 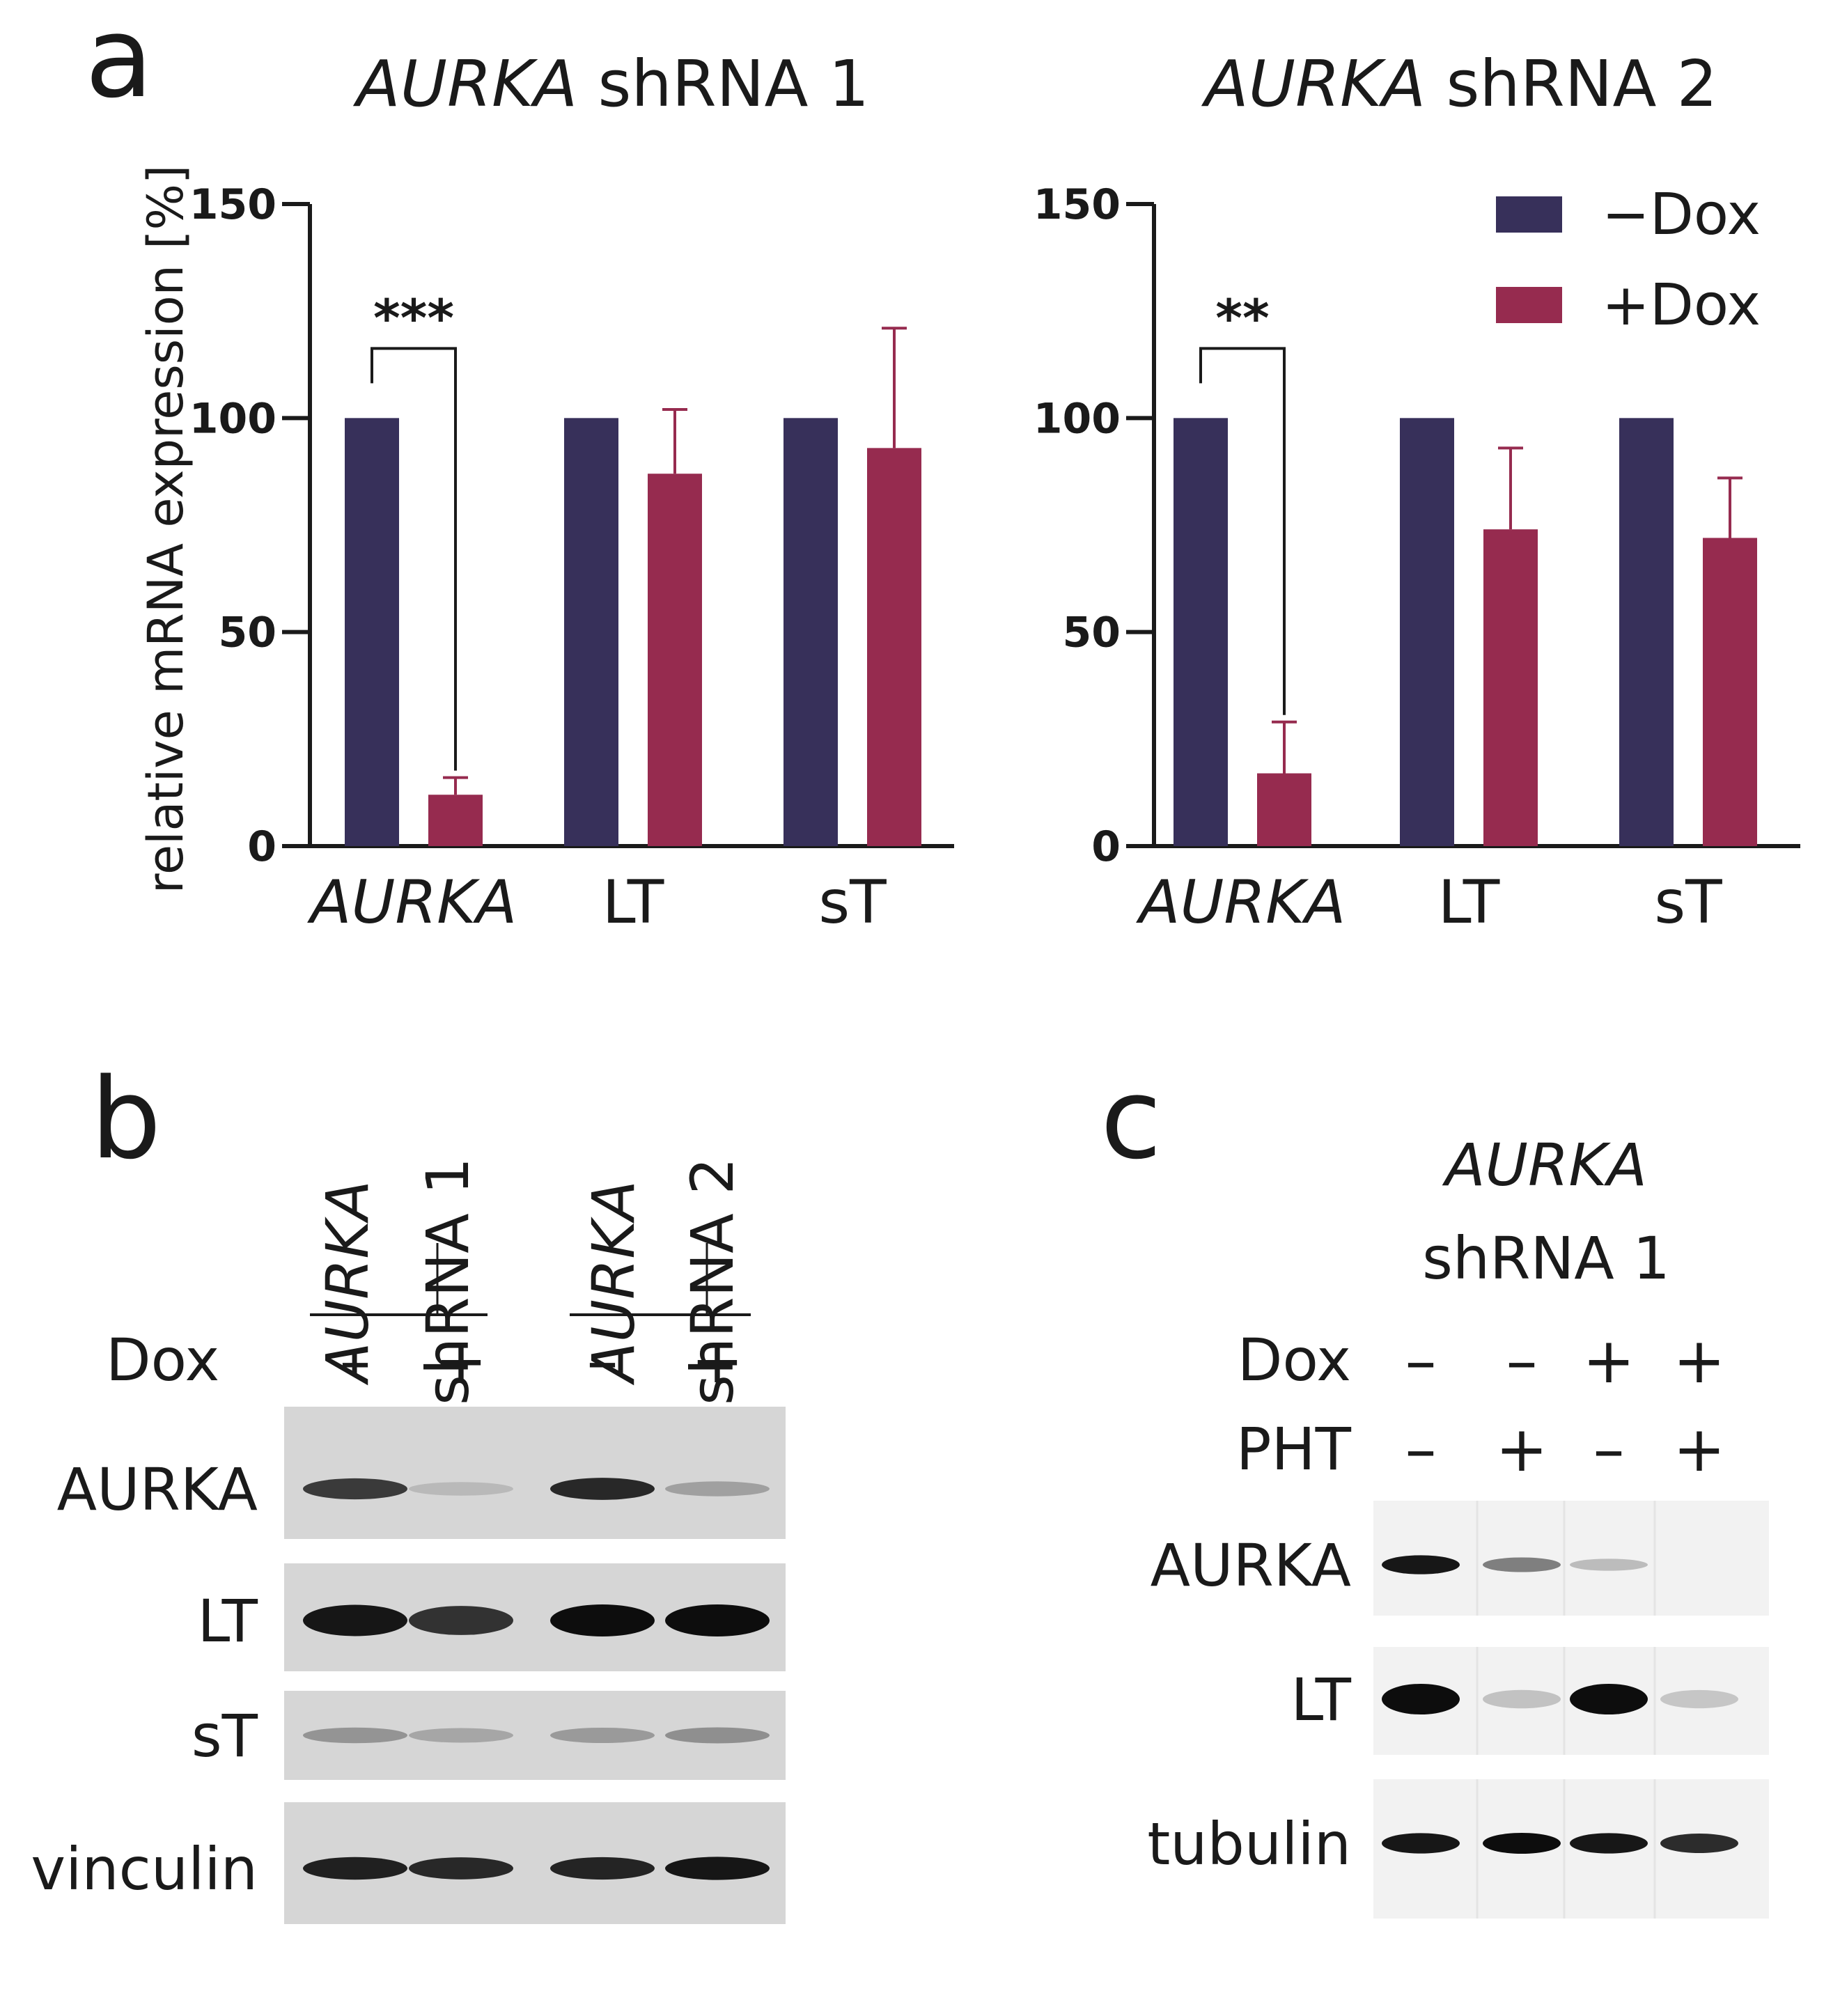 I want to click on blot-row-lt: LT, so click(x=1530, y=1701).